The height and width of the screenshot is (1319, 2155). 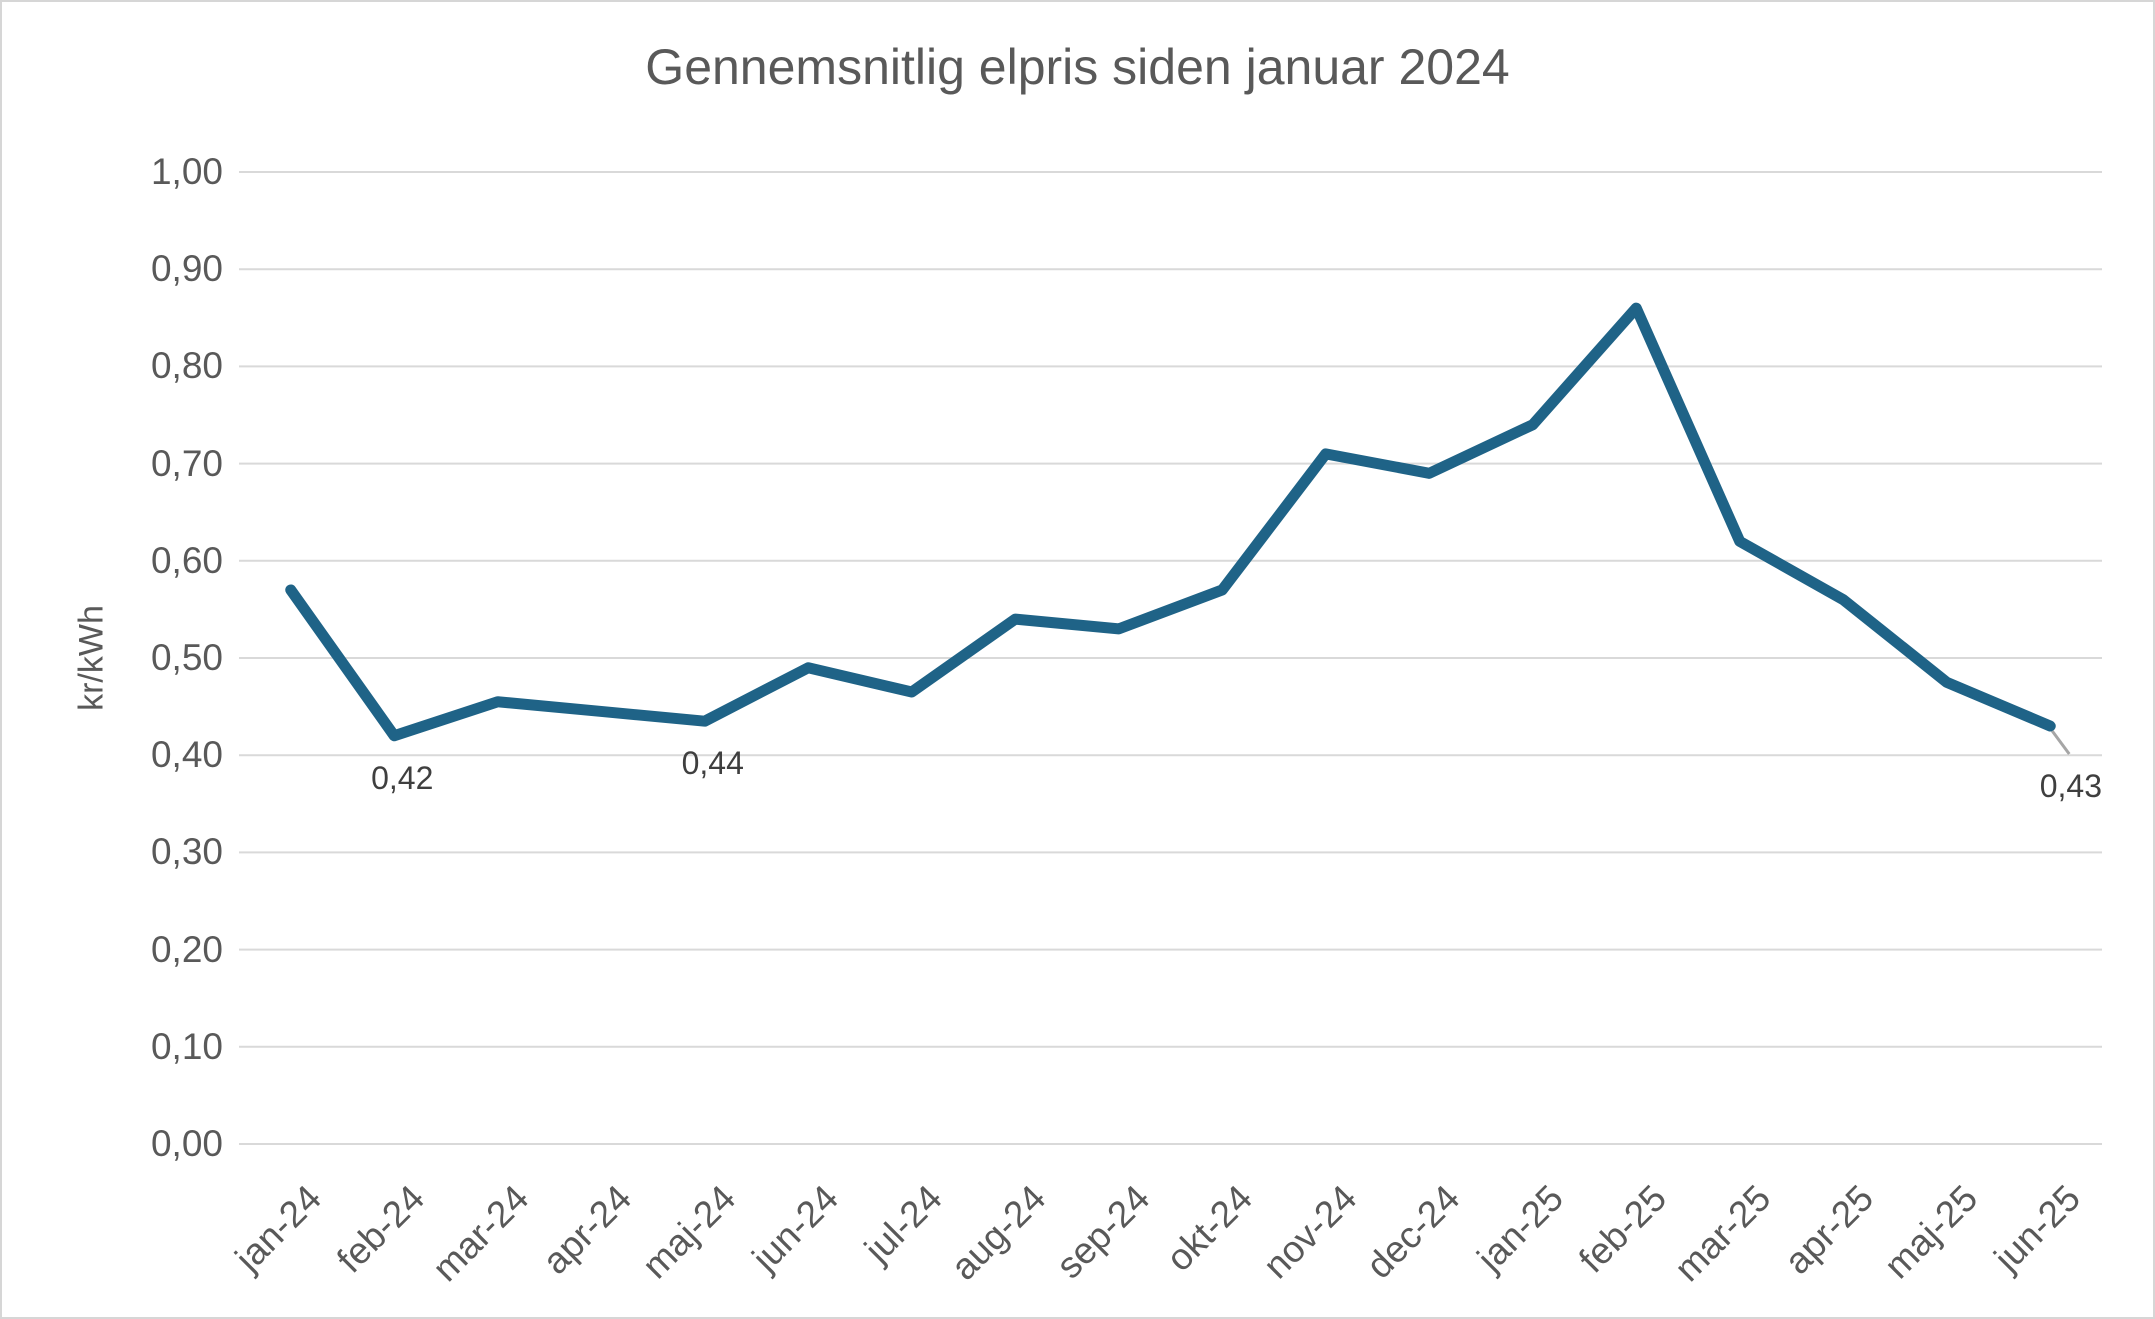 I want to click on data-label: 0,44, so click(x=712, y=763).